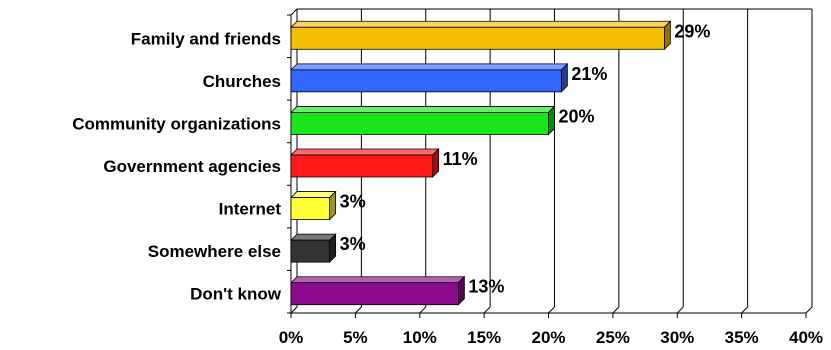 The height and width of the screenshot is (350, 831). What do you see at coordinates (692, 31) in the screenshot?
I see `data-label: 29%` at bounding box center [692, 31].